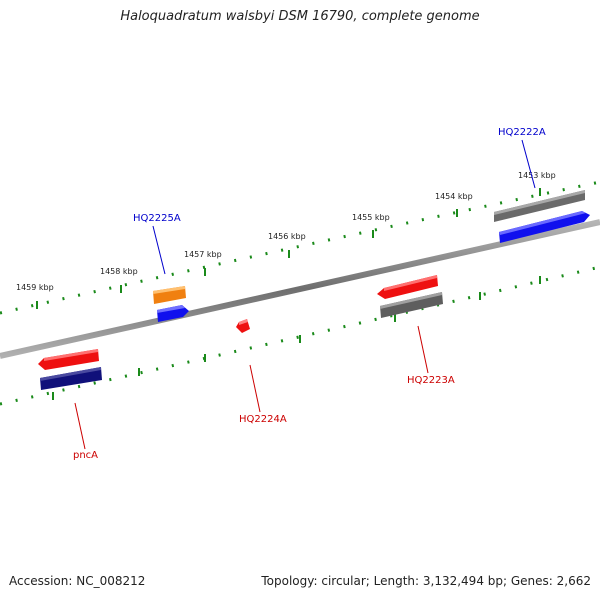 The height and width of the screenshot is (600, 600). I want to click on kbp-label-1453: 1453 kbp, so click(537, 175).